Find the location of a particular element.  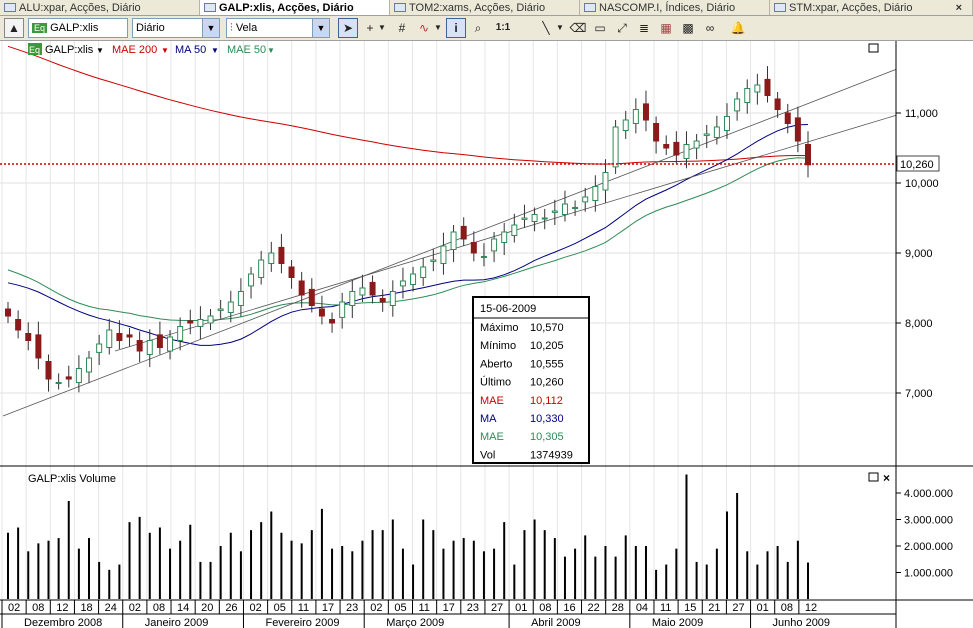

price-axis is located at coordinates (934, 253).